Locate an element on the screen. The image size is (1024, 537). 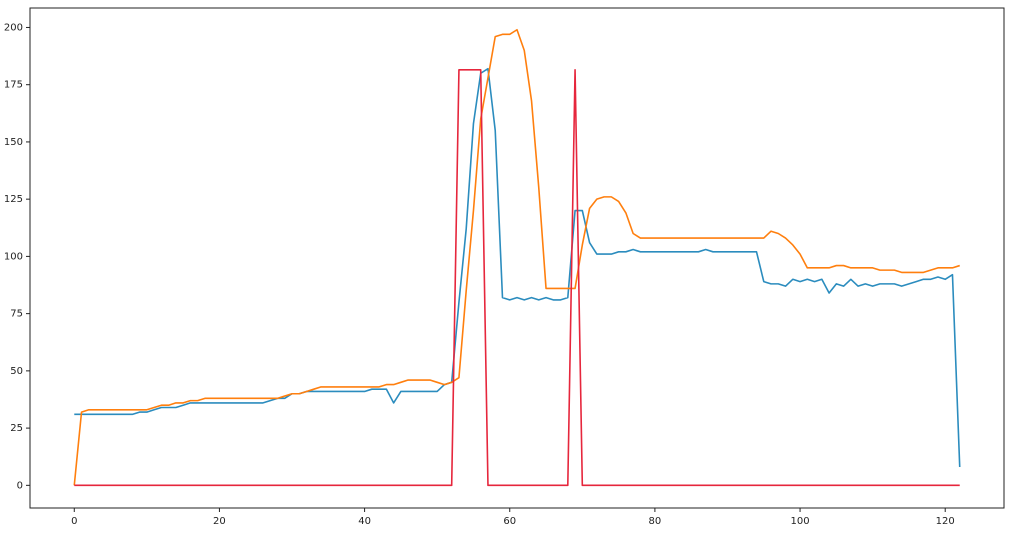
y-tick-label: 25 is located at coordinates (16, 428).